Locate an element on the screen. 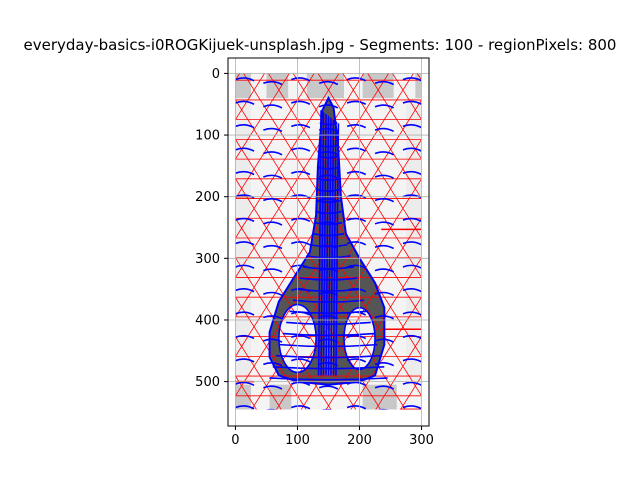 The image size is (640, 480). y-tick-label: 0 is located at coordinates (216, 74).